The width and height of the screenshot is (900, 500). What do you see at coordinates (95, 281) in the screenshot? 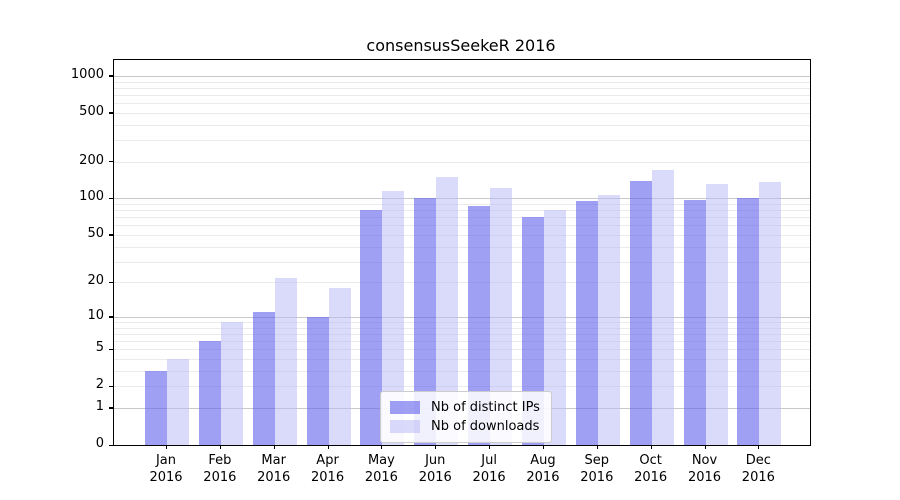
I see `y-tick-label: 20` at bounding box center [95, 281].